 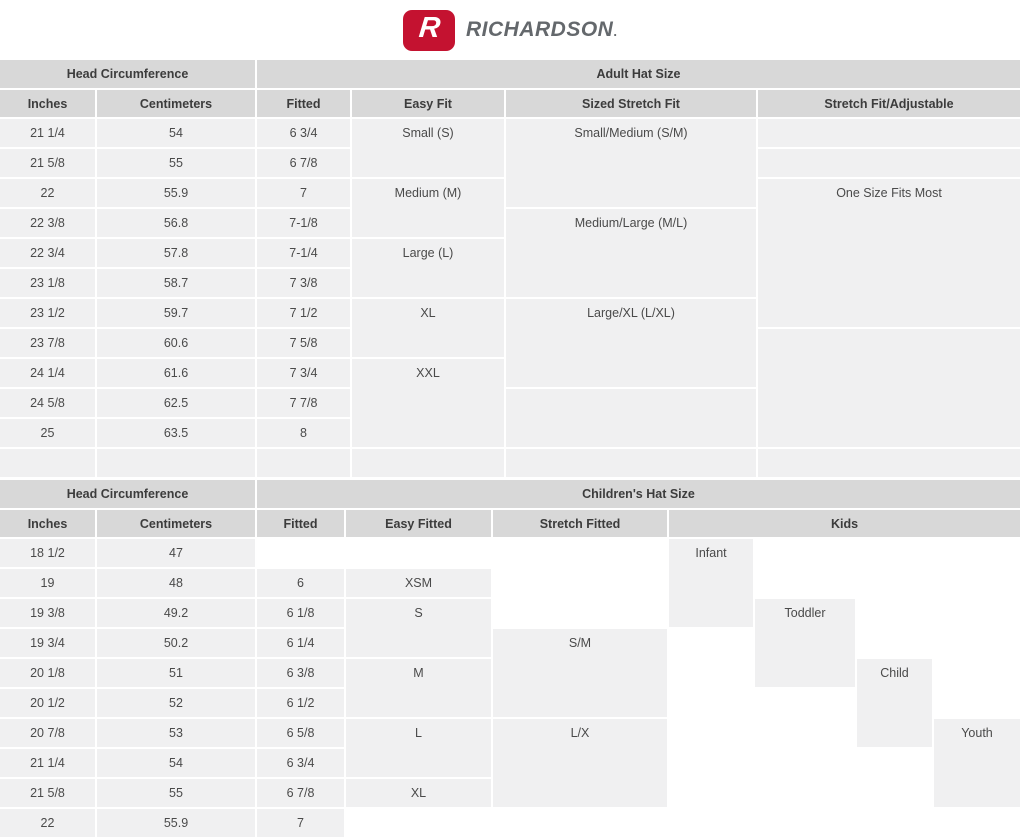 I want to click on cell-6-1-8: 6 1/8, so click(x=300, y=613).